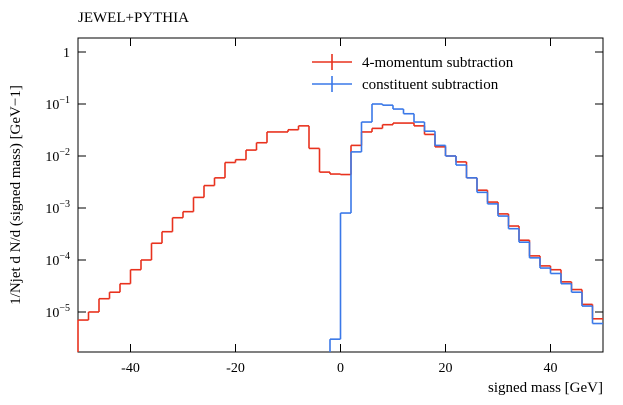  Describe the element at coordinates (57, 104) in the screenshot. I see `y-tick-label: 10⁻¹` at that location.